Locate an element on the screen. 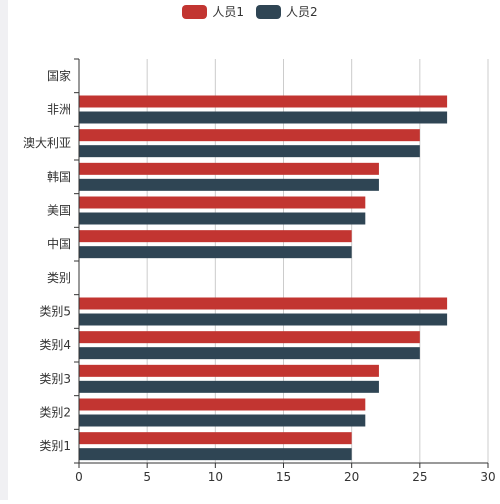 This screenshot has width=500, height=504. y-tick-label-1: 类别1 is located at coordinates (55, 446).